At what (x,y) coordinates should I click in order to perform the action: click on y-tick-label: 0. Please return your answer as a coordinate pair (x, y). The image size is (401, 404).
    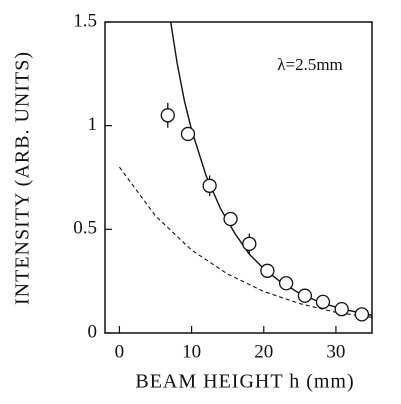
    Looking at the image, I should click on (93, 331).